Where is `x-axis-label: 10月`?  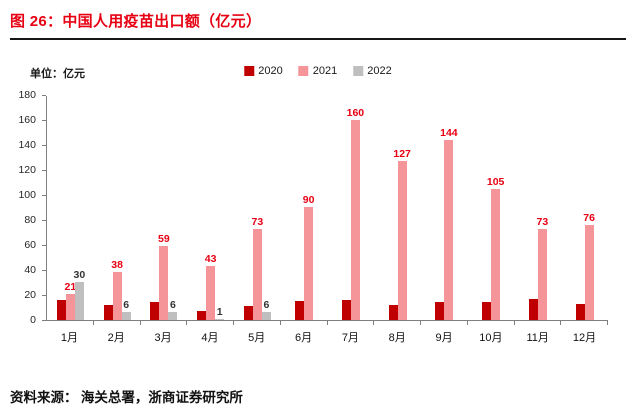 x-axis-label: 10月 is located at coordinates (491, 338).